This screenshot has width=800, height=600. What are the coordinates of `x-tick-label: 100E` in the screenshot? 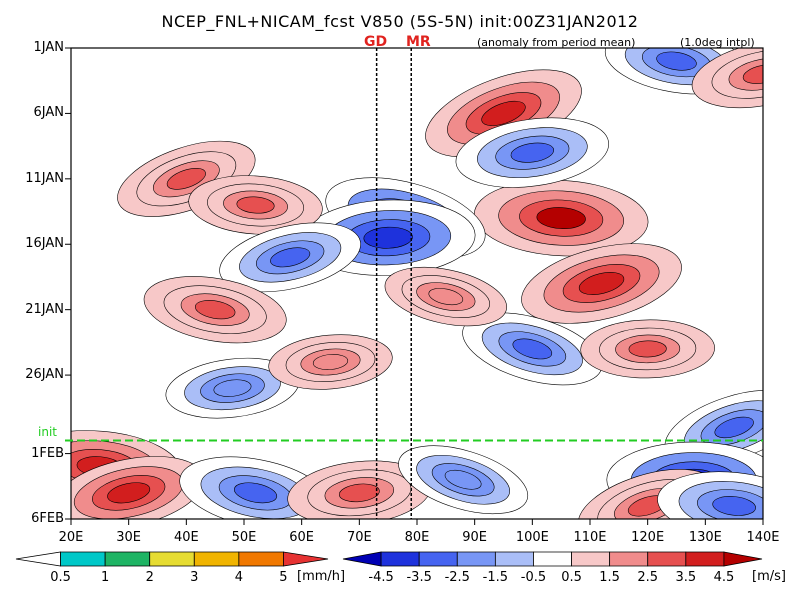 It's located at (532, 537).